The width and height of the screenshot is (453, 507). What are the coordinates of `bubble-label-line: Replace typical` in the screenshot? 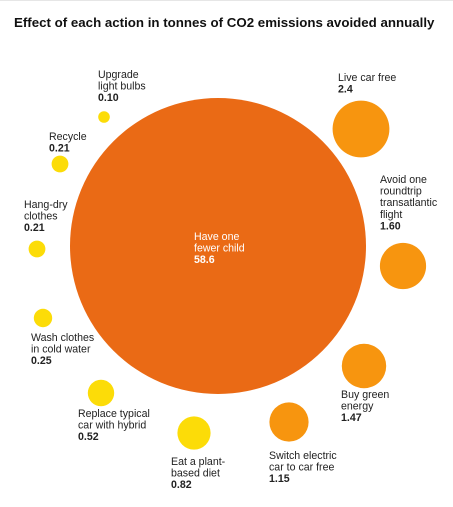 It's located at (114, 414).